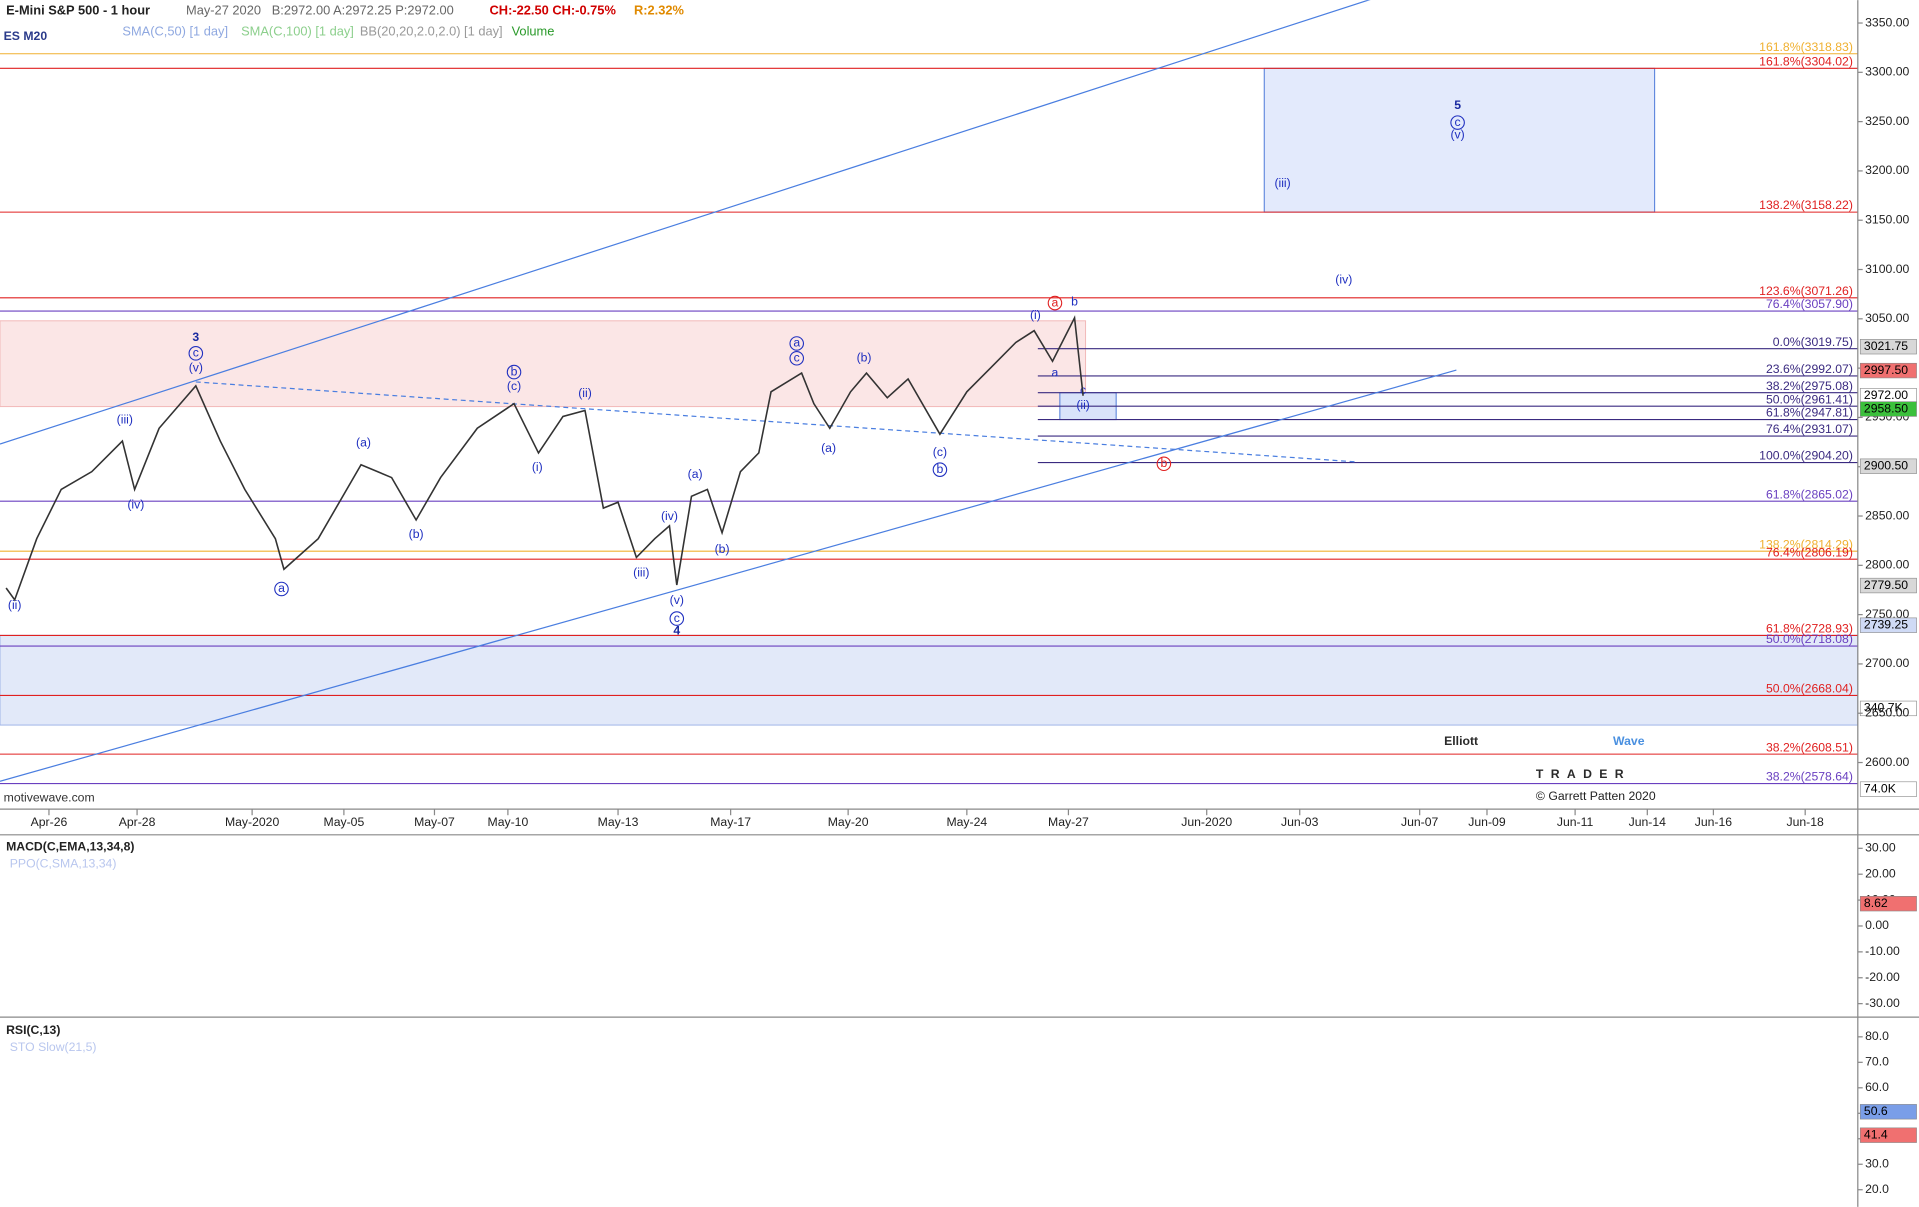 The image size is (1919, 1207). I want to click on y-tick-label: 80.0, so click(1877, 1036).